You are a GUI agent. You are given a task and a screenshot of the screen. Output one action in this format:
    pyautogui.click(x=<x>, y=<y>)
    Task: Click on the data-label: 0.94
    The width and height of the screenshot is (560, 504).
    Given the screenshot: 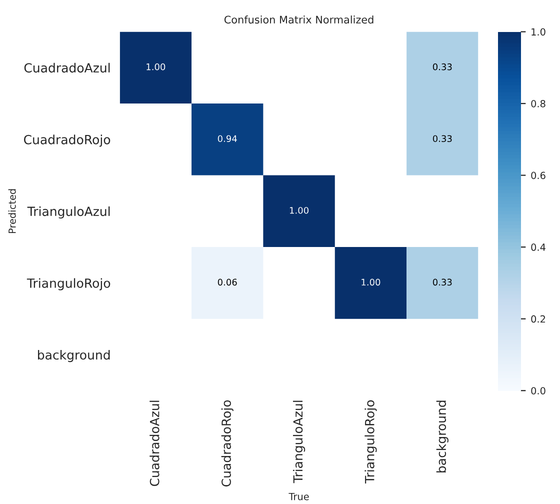 What is the action you would take?
    pyautogui.click(x=227, y=138)
    